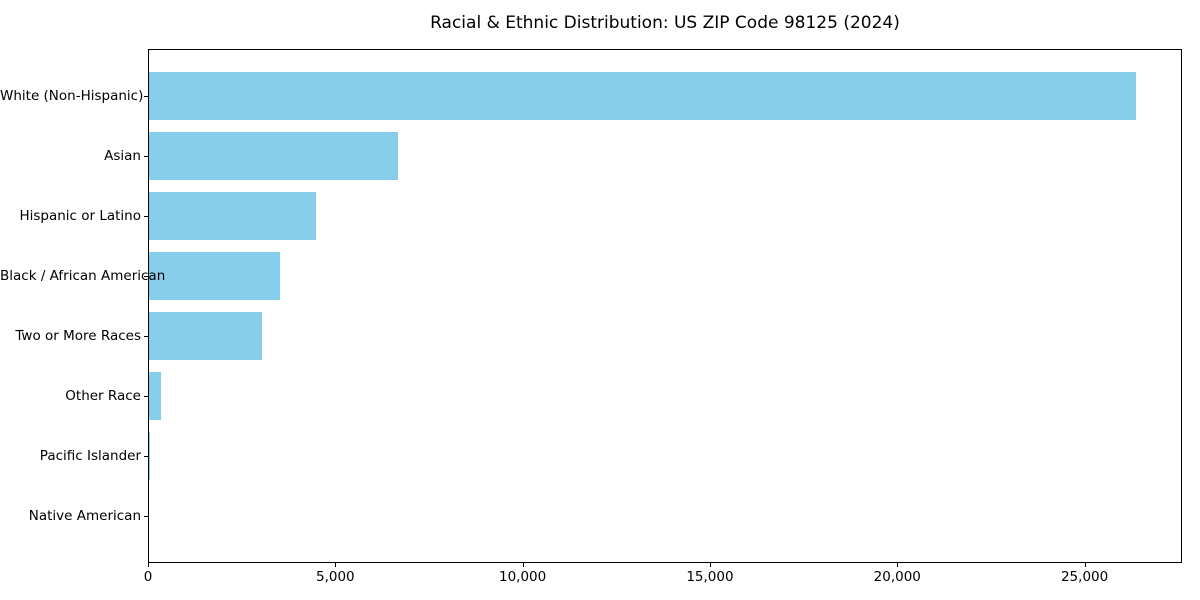 This screenshot has width=1200, height=600. Describe the element at coordinates (148, 577) in the screenshot. I see `x-tick-label: 0` at that location.